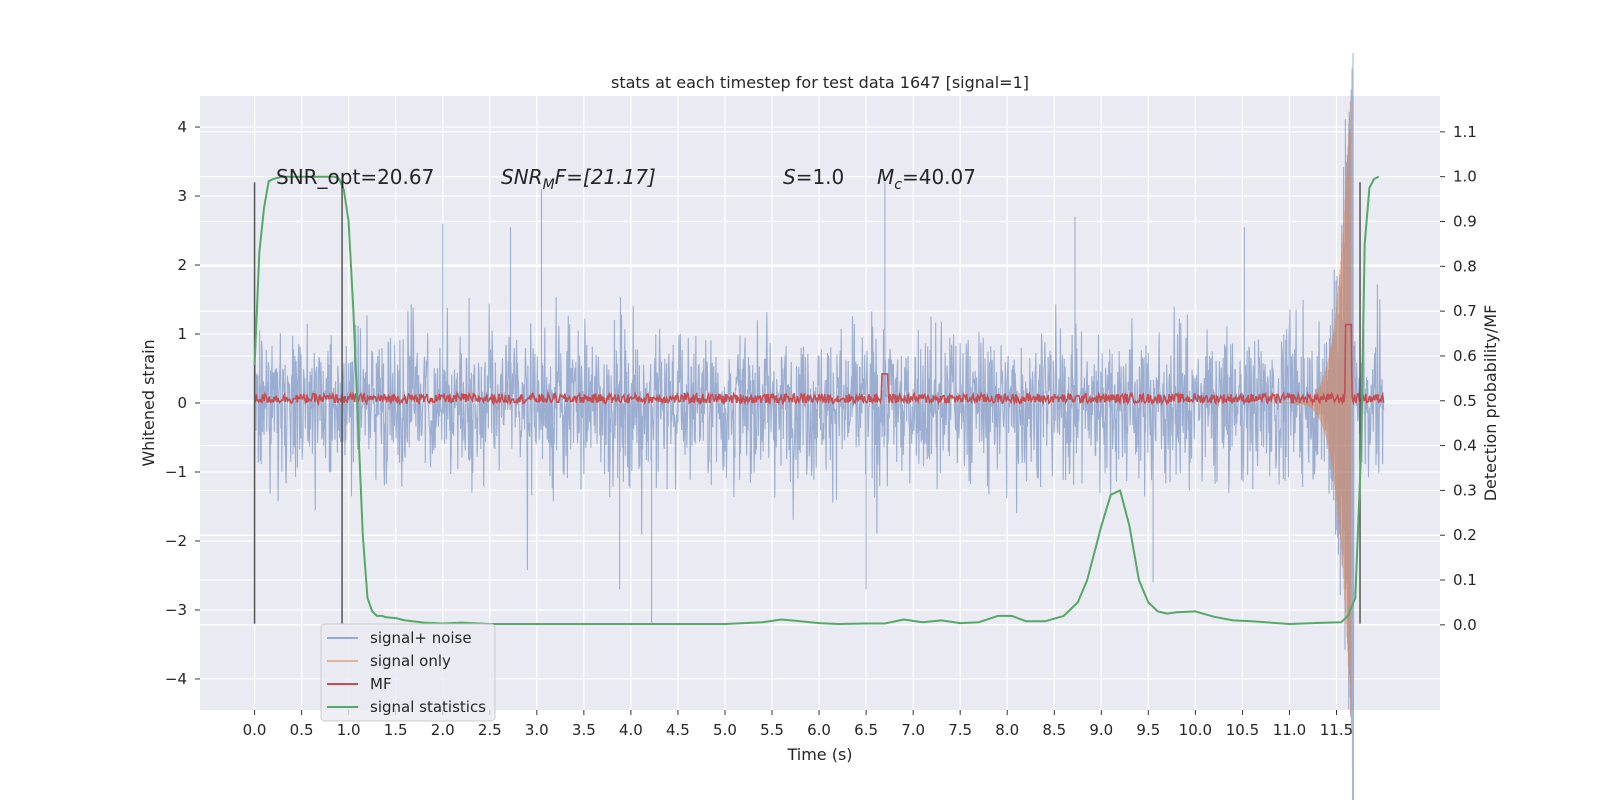 The width and height of the screenshot is (1600, 800). I want to click on annotation-s: S=1.0, so click(813, 177).